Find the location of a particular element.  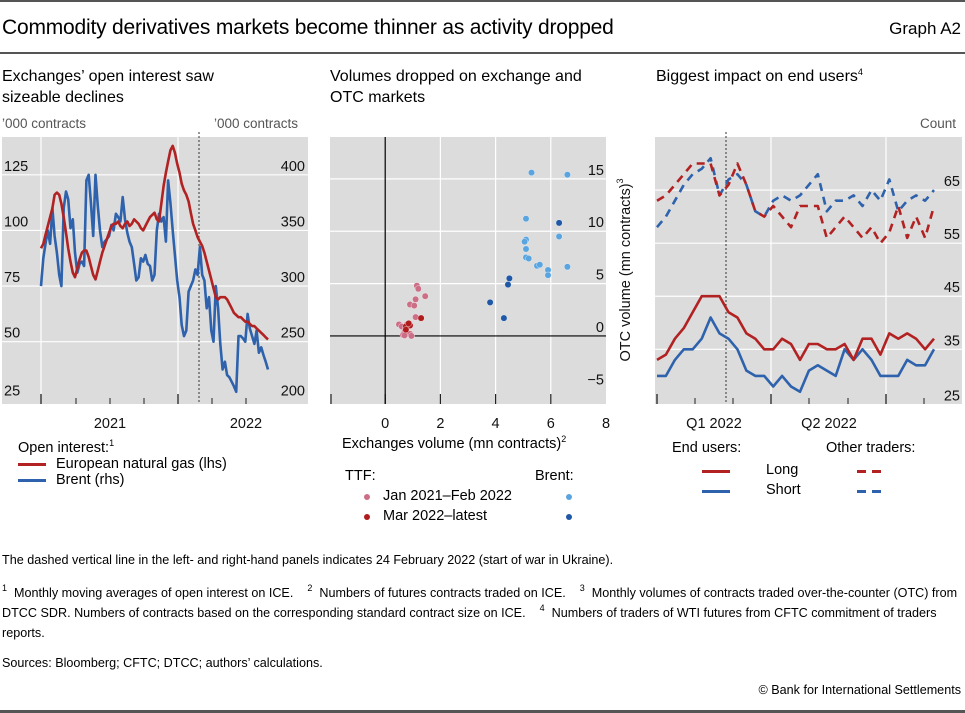

left-panel-title-line2: sizeable declines is located at coordinates (63, 97).